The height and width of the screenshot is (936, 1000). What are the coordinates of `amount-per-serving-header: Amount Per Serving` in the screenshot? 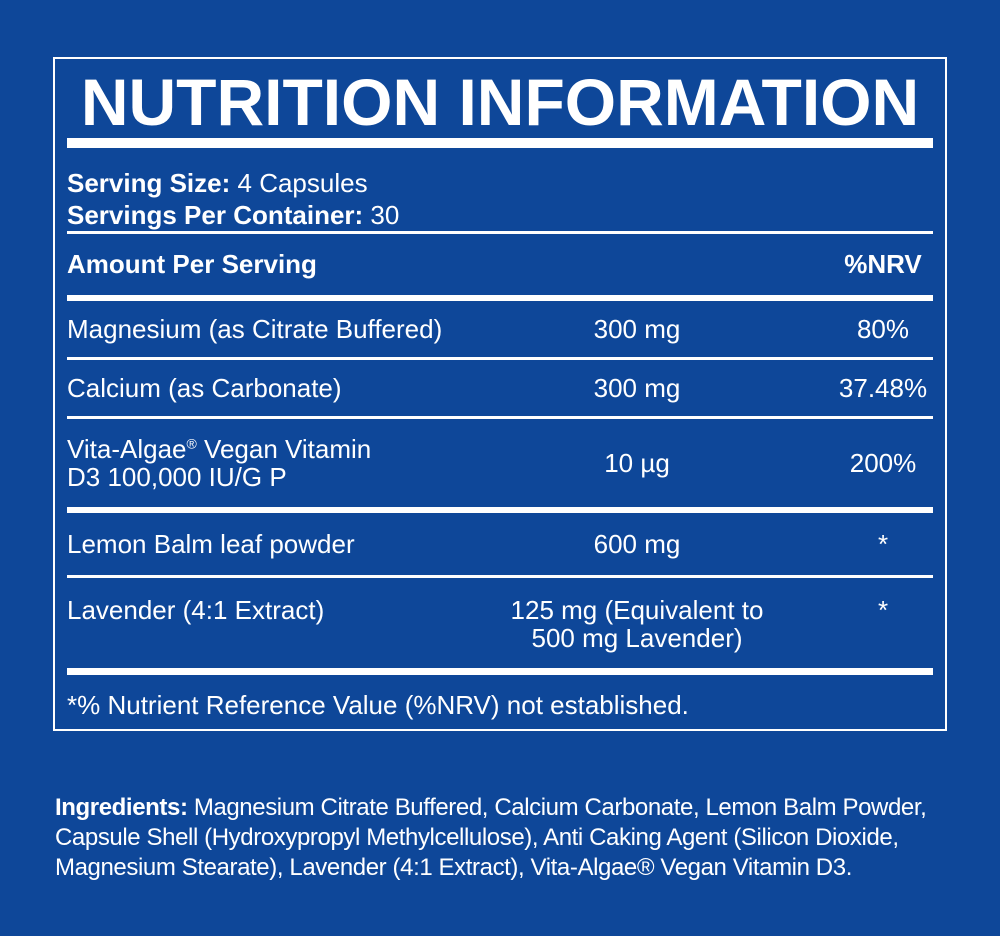 It's located at (192, 264).